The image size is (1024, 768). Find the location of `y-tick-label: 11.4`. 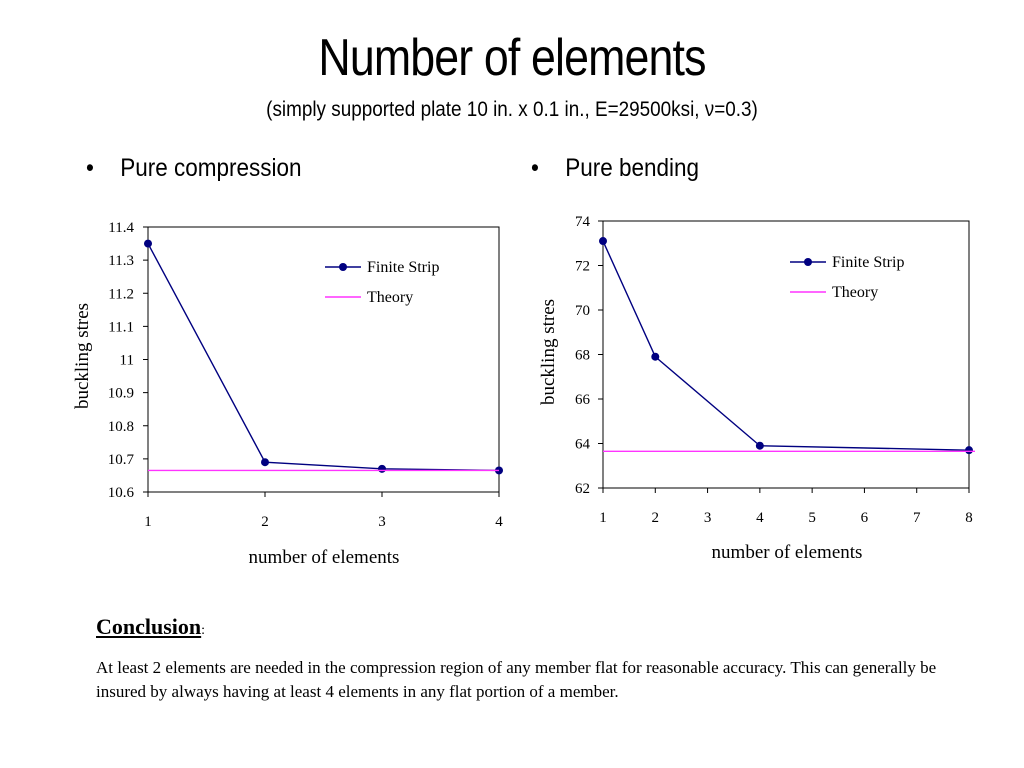

y-tick-label: 11.4 is located at coordinates (121, 228).